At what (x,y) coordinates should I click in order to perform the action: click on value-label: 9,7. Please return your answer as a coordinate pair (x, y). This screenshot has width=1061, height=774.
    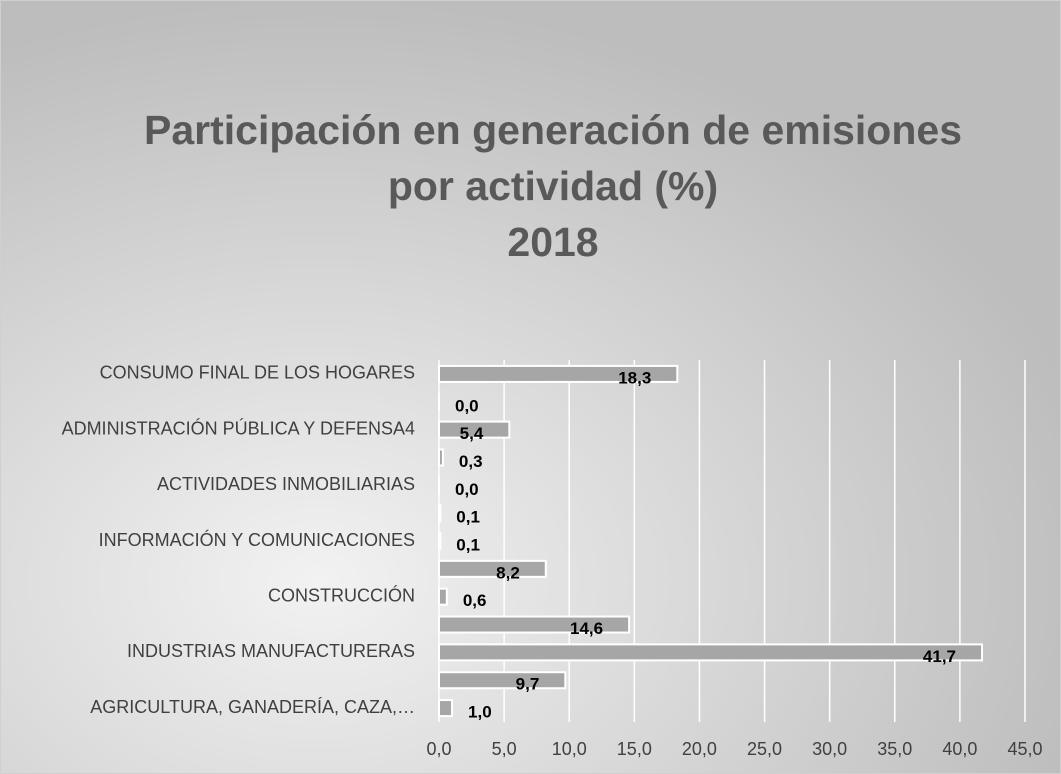
    Looking at the image, I should click on (528, 684).